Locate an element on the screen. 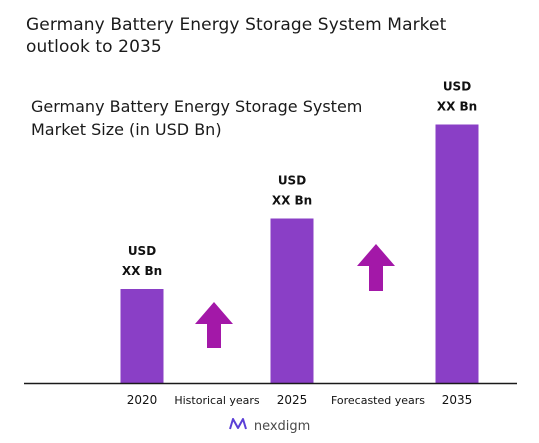 The image size is (539, 443). data-label-2020-line-2: XX Bn is located at coordinates (142, 271).